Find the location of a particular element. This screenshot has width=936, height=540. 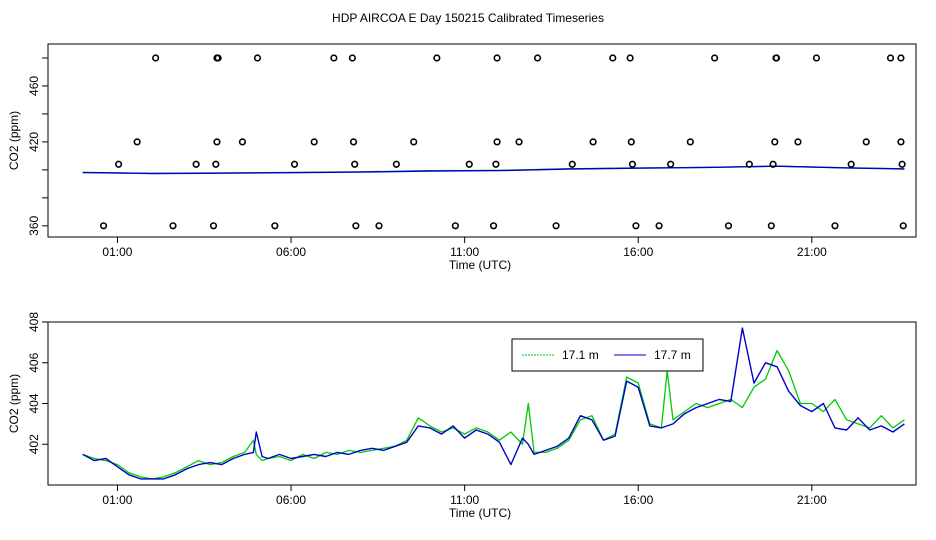

series-line-blue is located at coordinates (493, 170).